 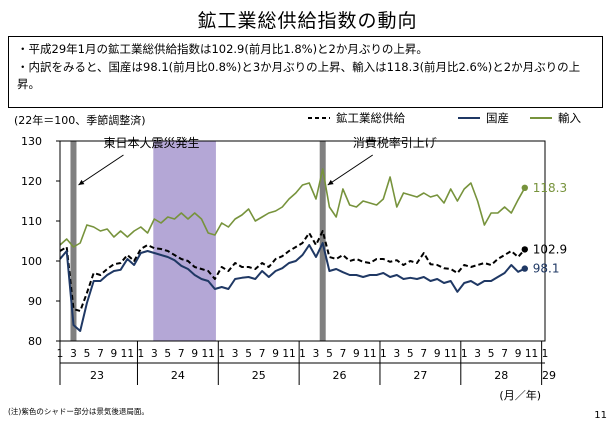 I want to click on year-label: 24, so click(x=178, y=375).